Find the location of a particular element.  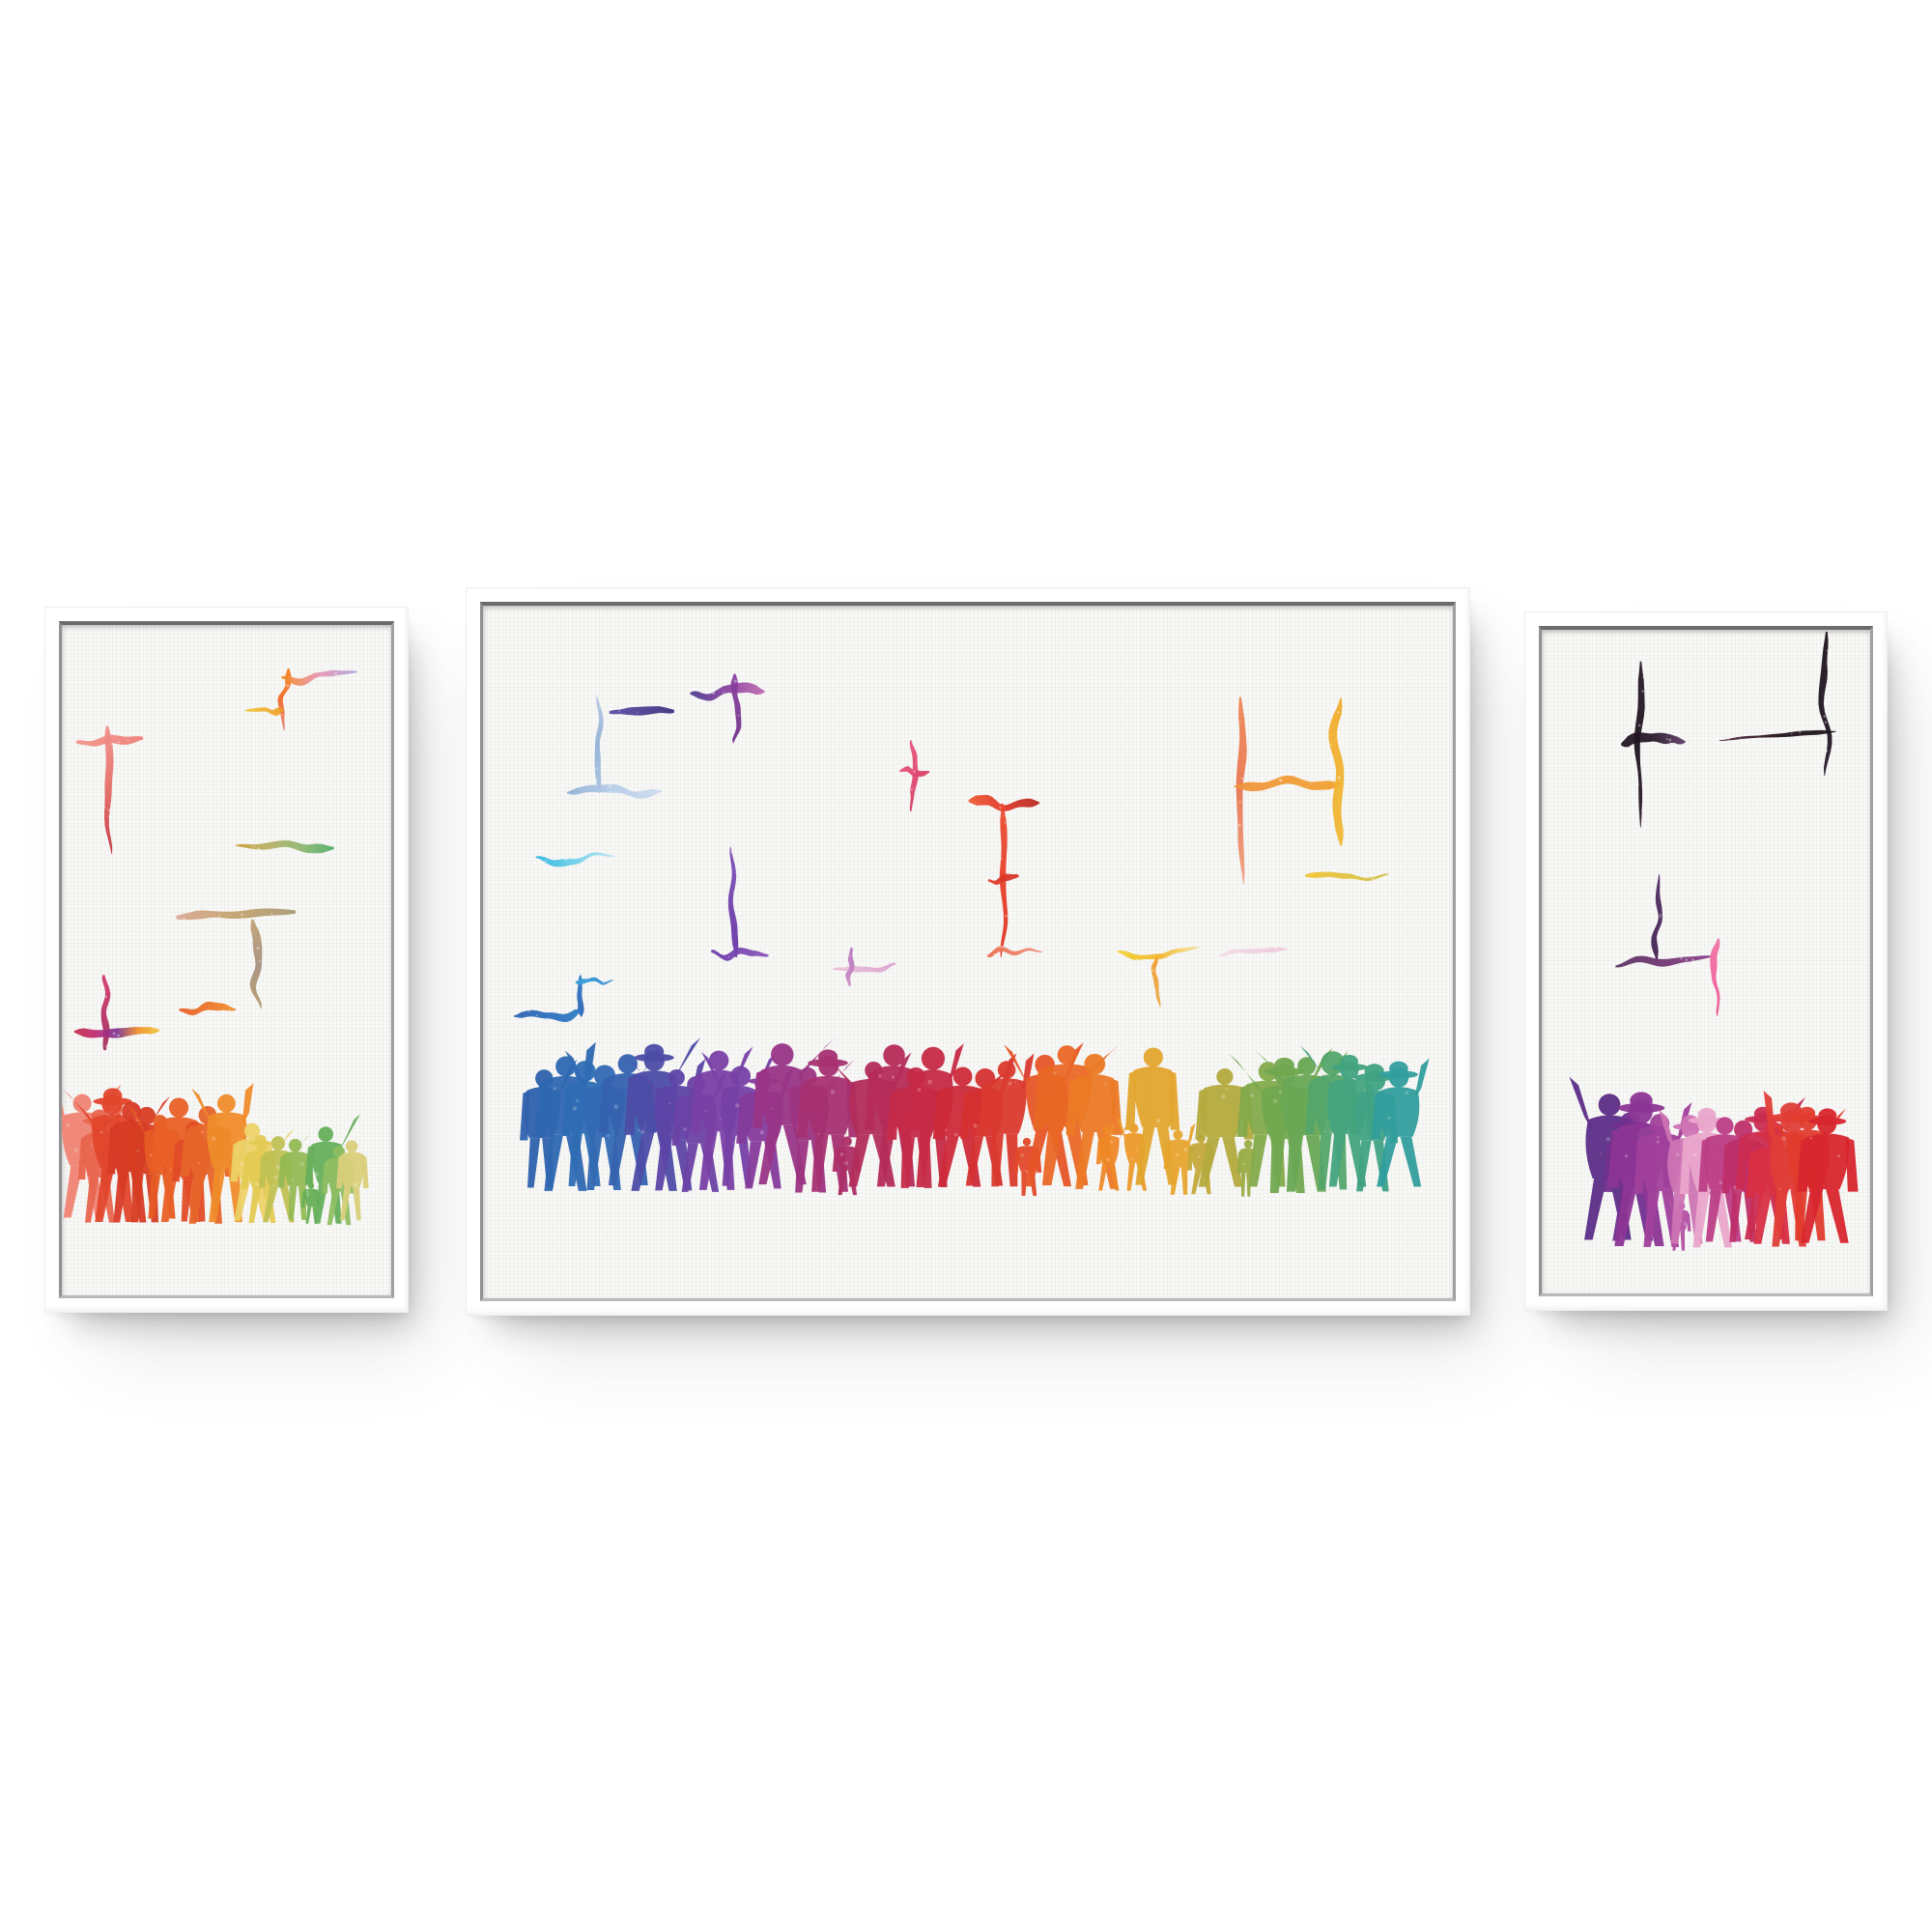

watercolor-artwork-right is located at coordinates (1714, 941).